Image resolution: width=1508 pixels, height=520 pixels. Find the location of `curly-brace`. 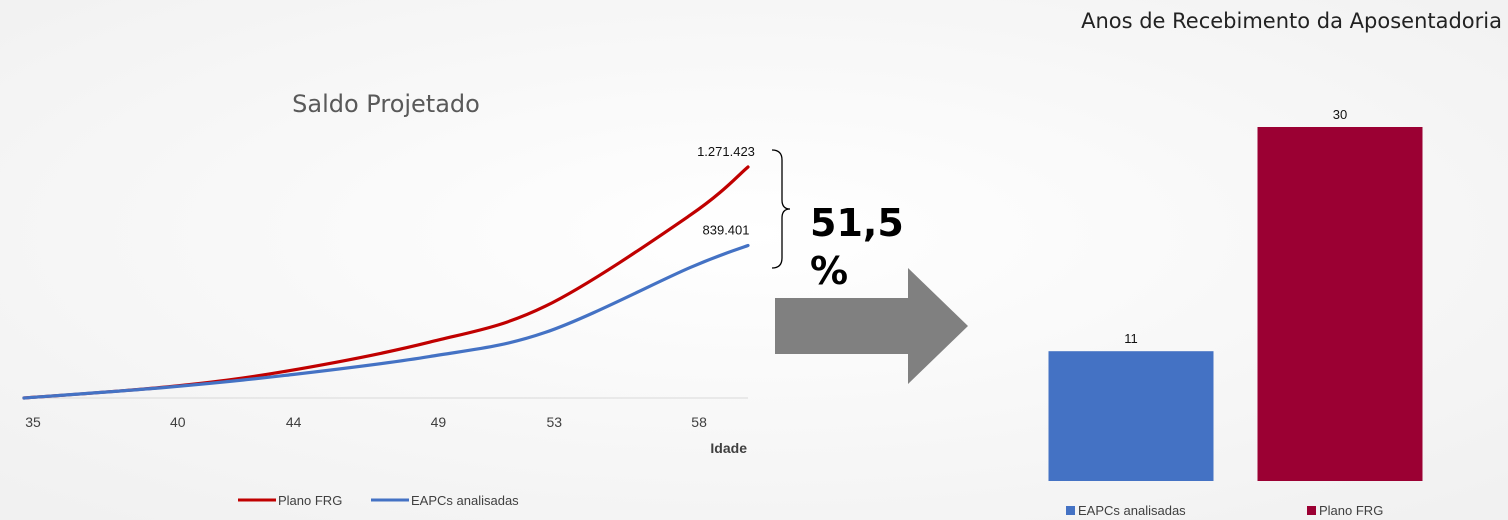

curly-brace is located at coordinates (781, 209).